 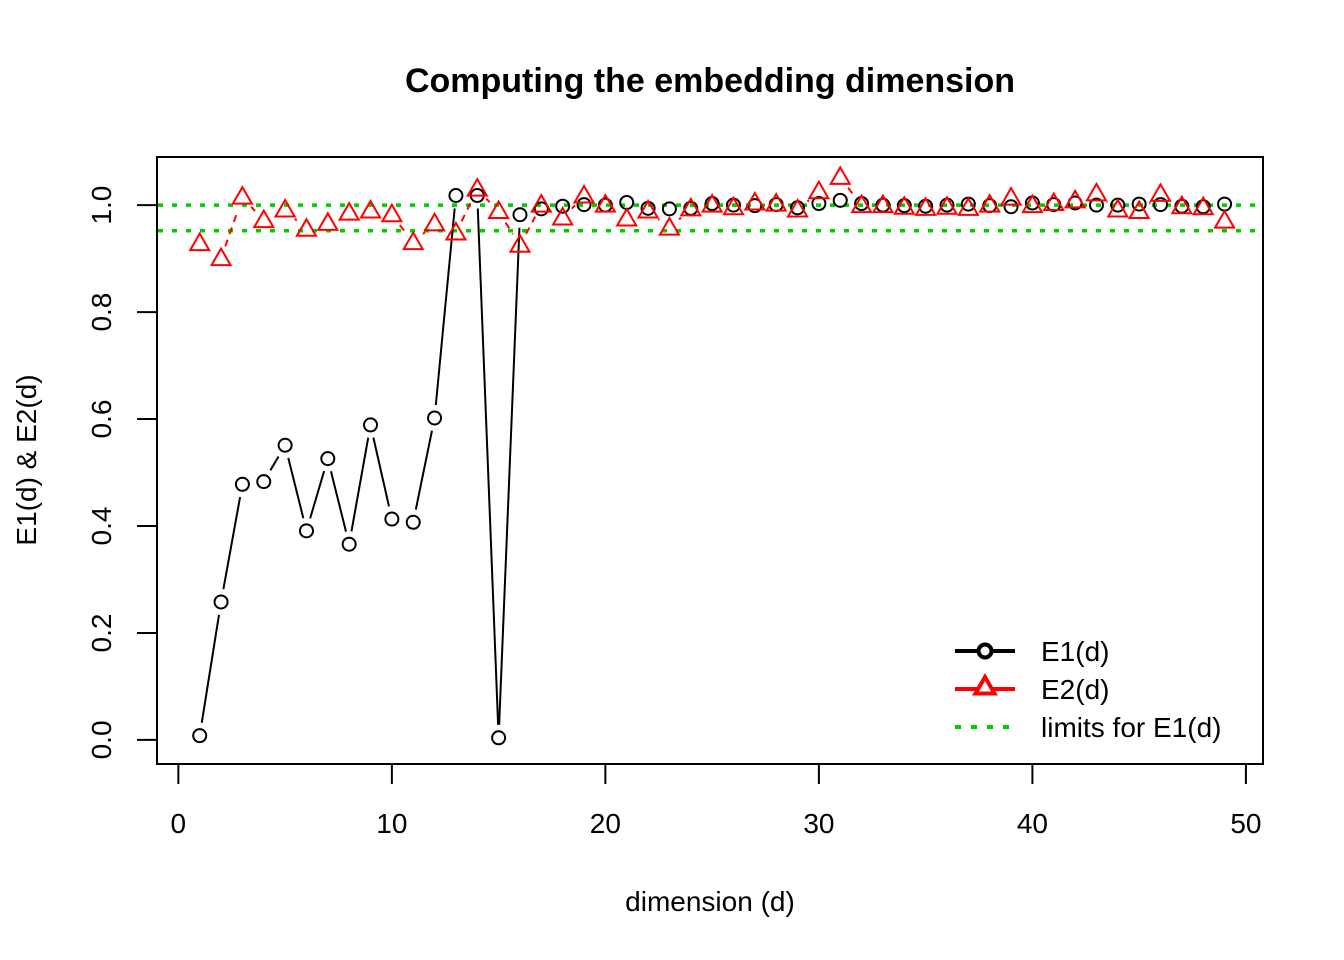 What do you see at coordinates (985, 651) in the screenshot?
I see `legend-e1-marker` at bounding box center [985, 651].